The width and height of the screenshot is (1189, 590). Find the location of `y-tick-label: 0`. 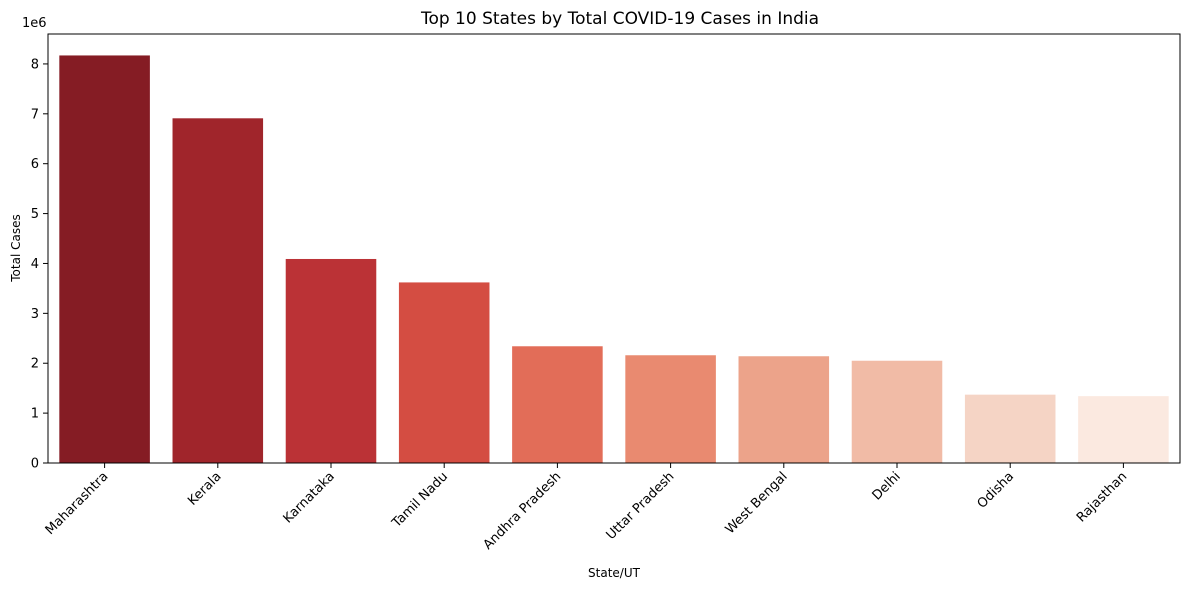

y-tick-label: 0 is located at coordinates (35, 464).